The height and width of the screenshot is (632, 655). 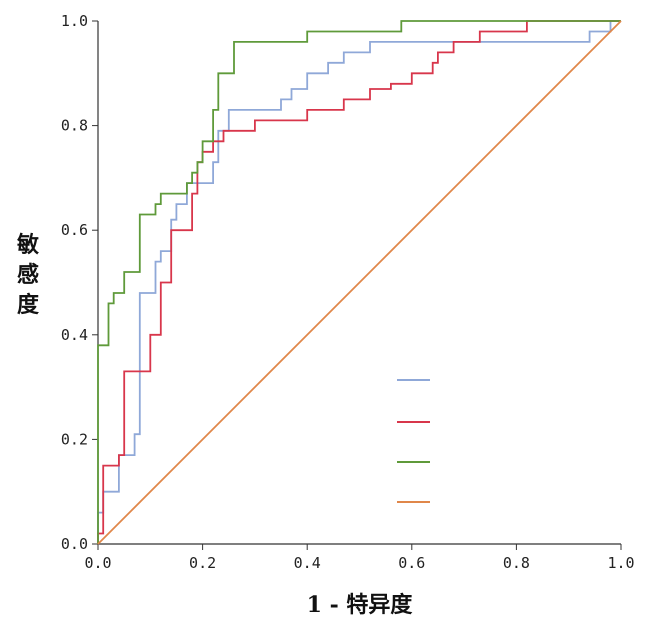 What do you see at coordinates (74, 335) in the screenshot?
I see `y-tick-label: 0.4` at bounding box center [74, 335].